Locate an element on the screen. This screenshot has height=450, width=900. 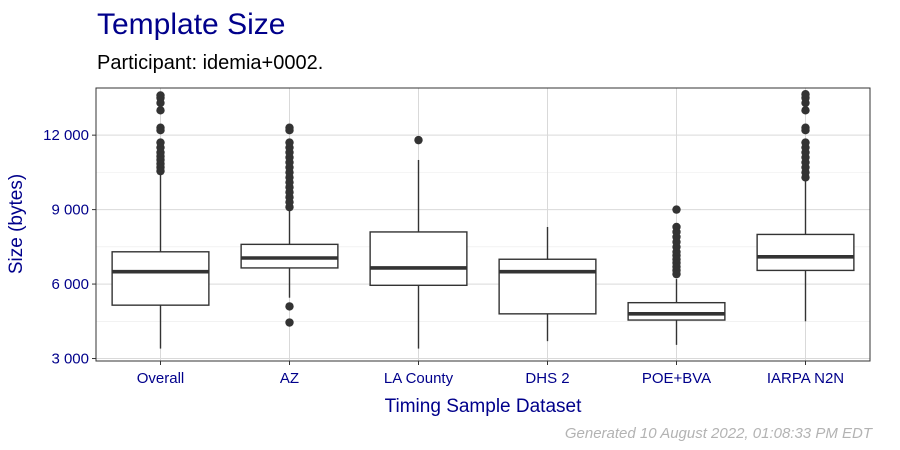
y-tick-label: 6 000 is located at coordinates (70, 284).